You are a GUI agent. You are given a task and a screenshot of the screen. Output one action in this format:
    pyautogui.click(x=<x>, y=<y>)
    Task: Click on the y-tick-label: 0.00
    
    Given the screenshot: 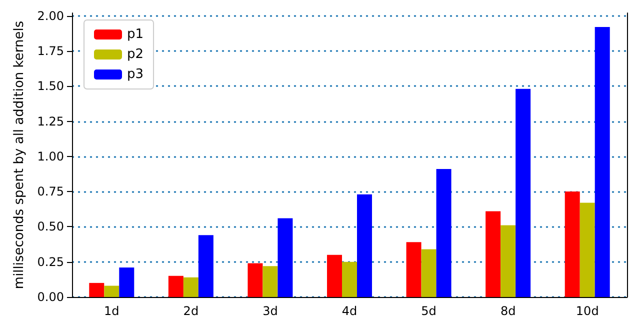 What is the action you would take?
    pyautogui.click(x=50, y=297)
    